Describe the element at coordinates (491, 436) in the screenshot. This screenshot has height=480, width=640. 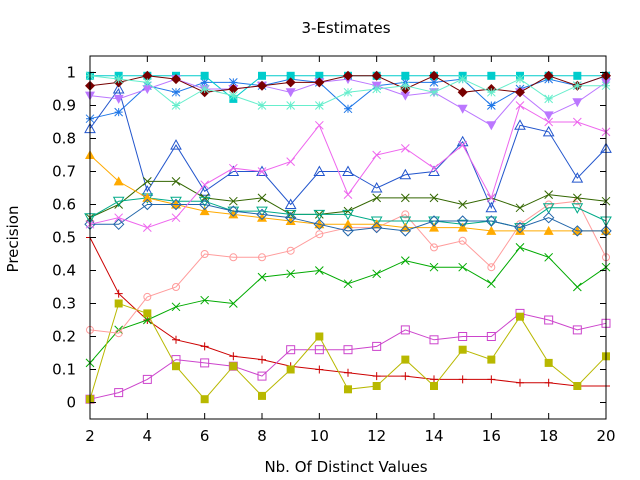
I see `x-tick-label: 16` at that location.